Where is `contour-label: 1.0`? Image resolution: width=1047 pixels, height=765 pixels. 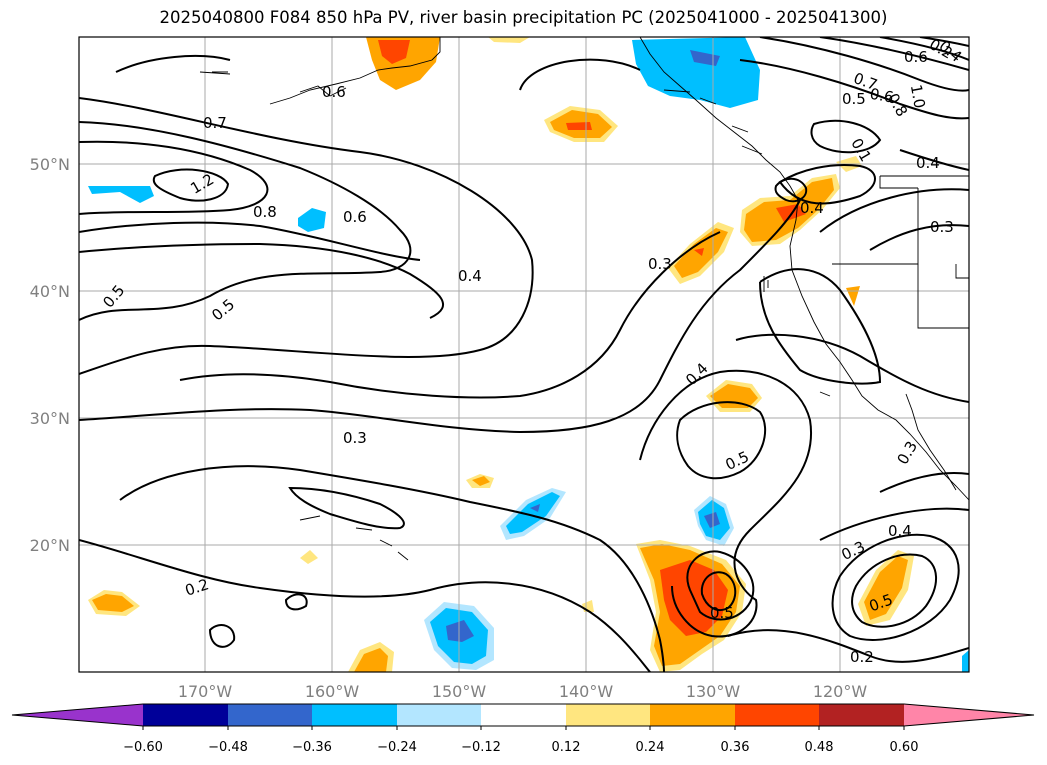 contour-label: 1.0 is located at coordinates (918, 96).